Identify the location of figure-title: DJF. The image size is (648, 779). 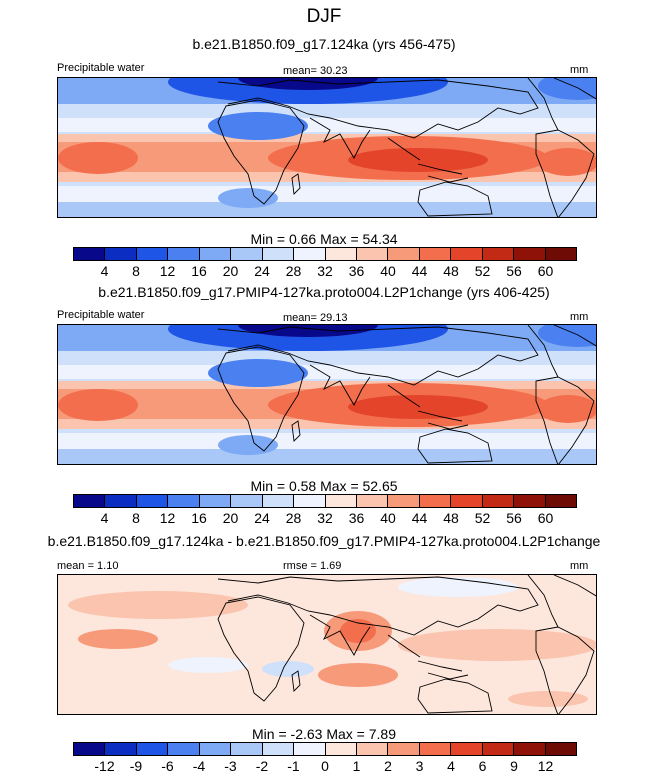
(324, 16).